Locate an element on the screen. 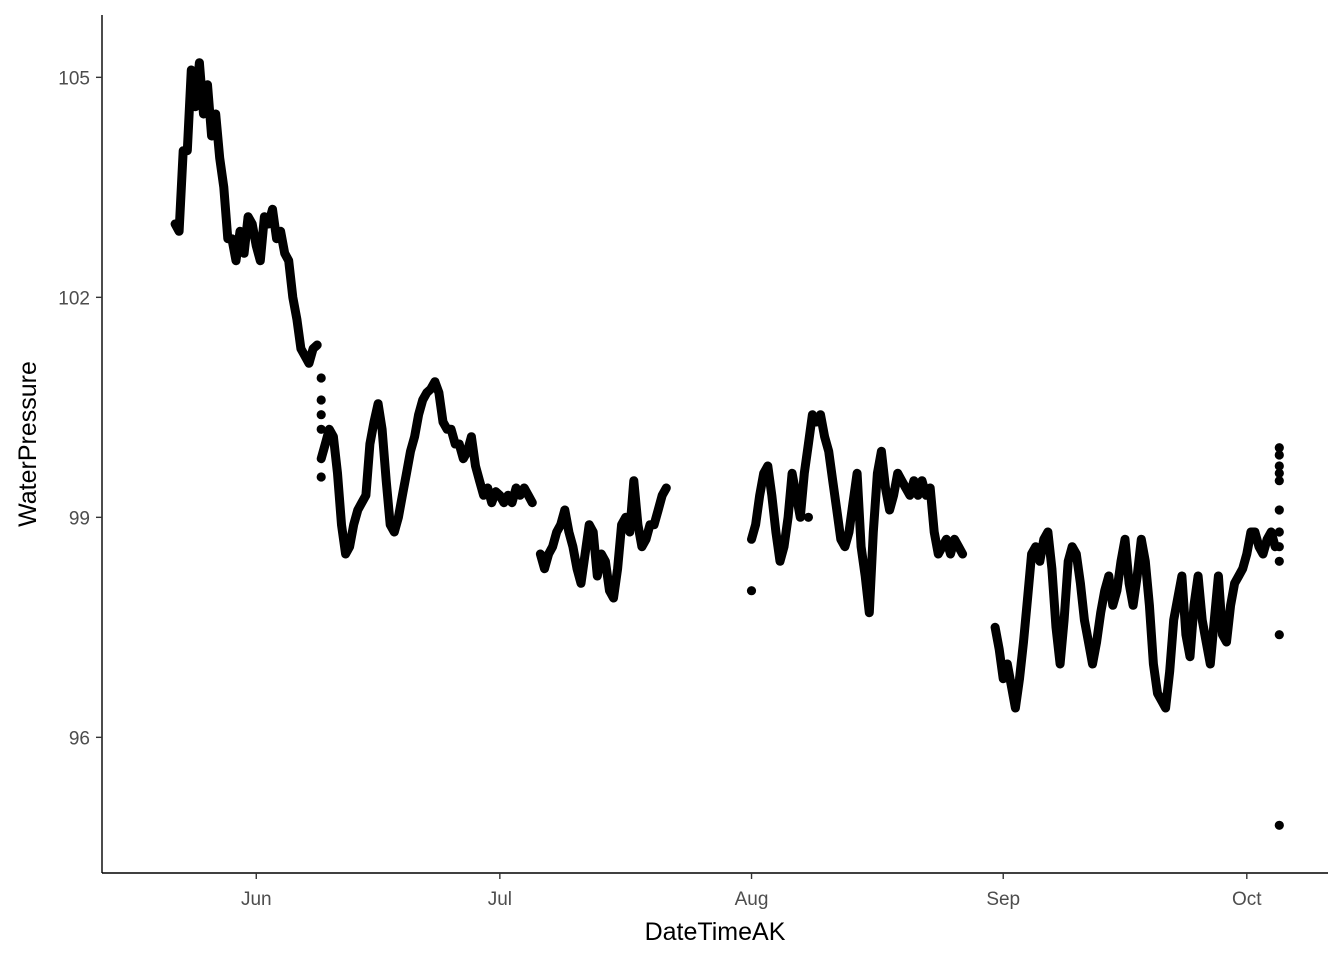  x-tick-label: Aug is located at coordinates (752, 899).